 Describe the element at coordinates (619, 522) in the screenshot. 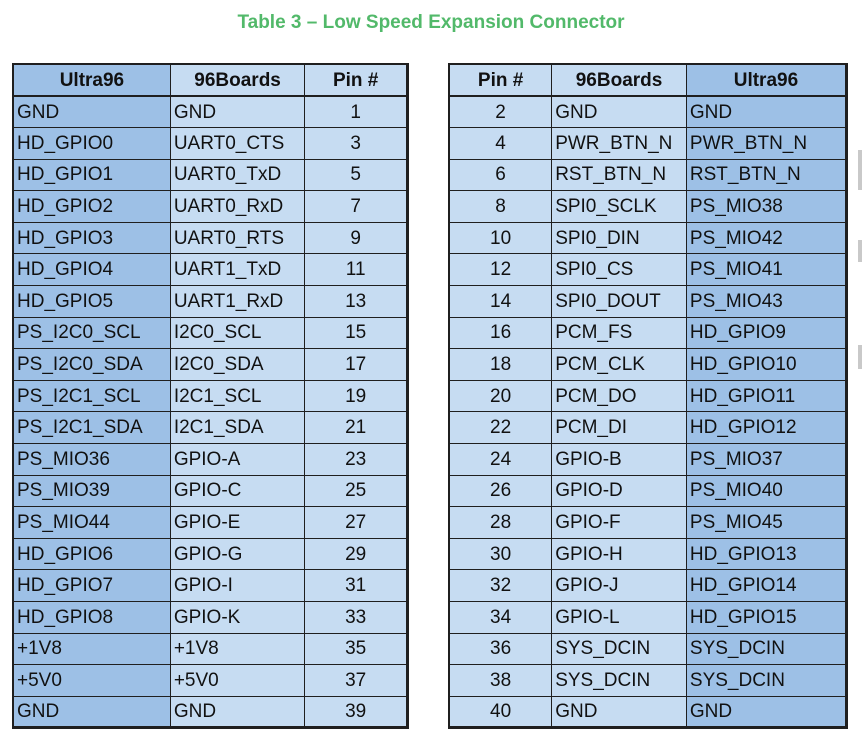

I see `boards96-signal-cell: GPIO-F` at that location.